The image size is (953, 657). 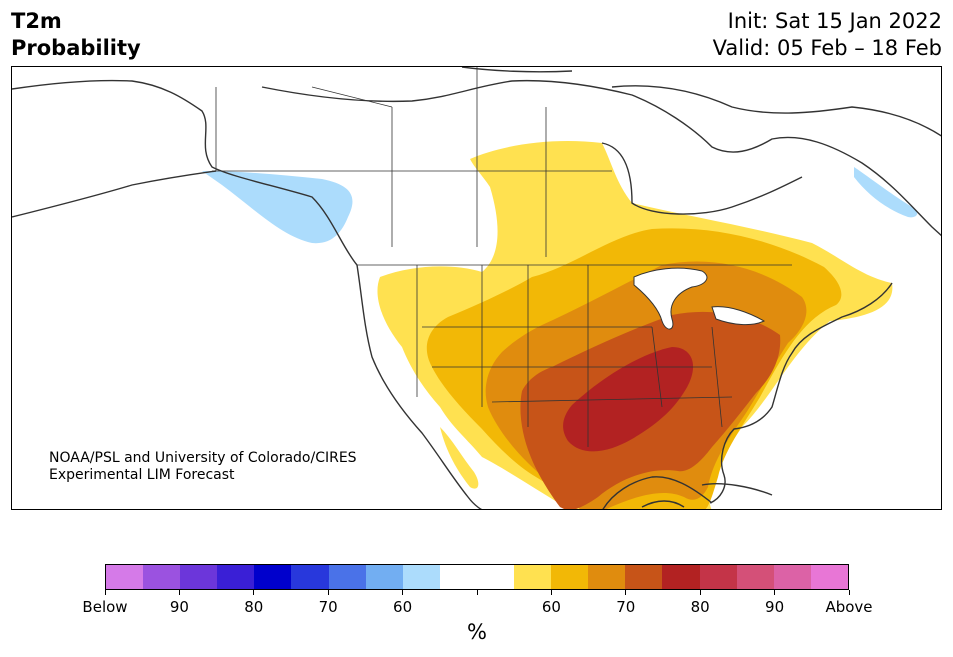 What do you see at coordinates (277, 207) in the screenshot?
I see `below-region-alaska` at bounding box center [277, 207].